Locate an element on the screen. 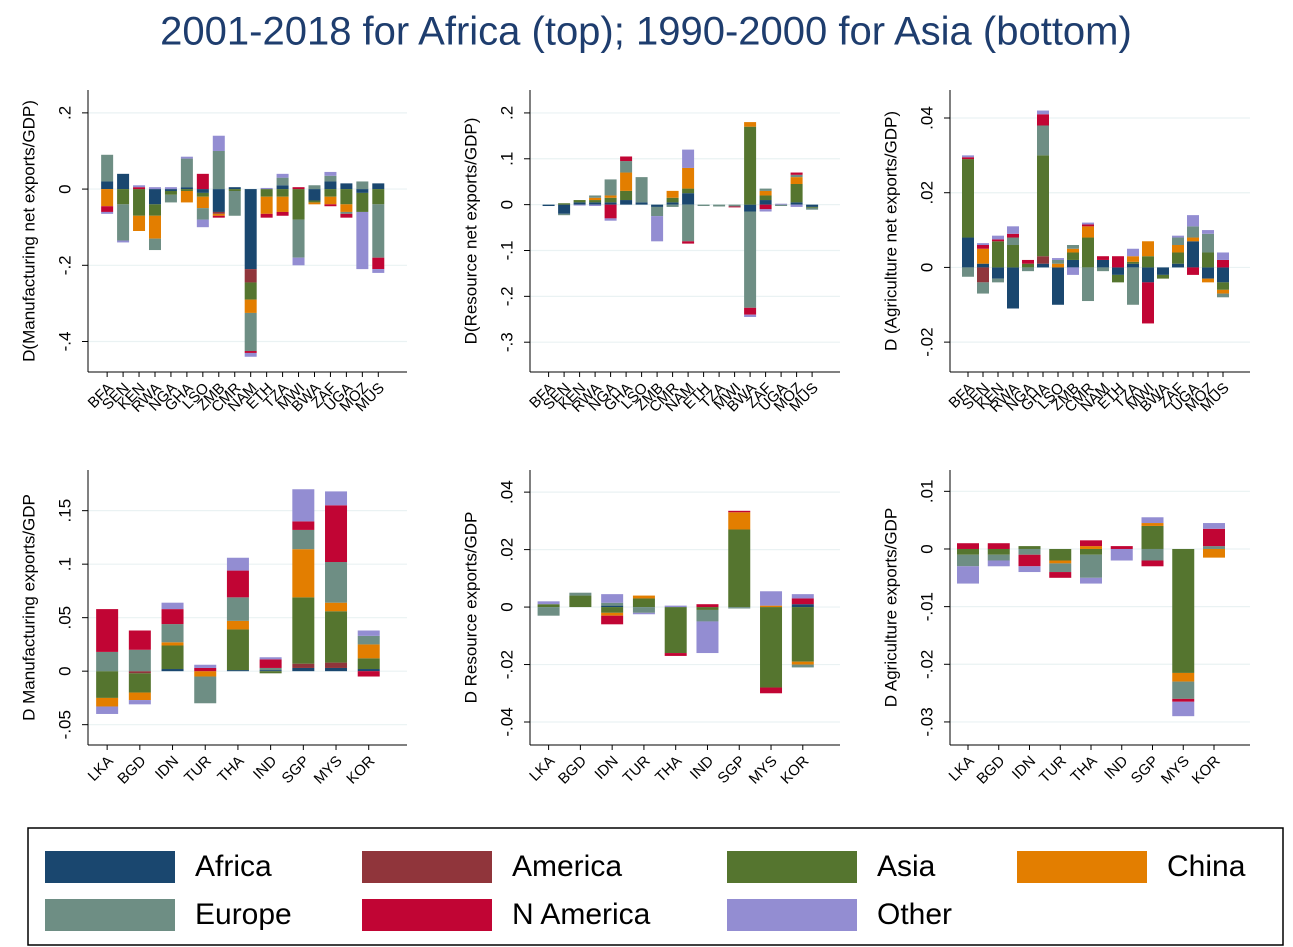 This screenshot has height=947, width=1293. legend-label: Other is located at coordinates (914, 914).